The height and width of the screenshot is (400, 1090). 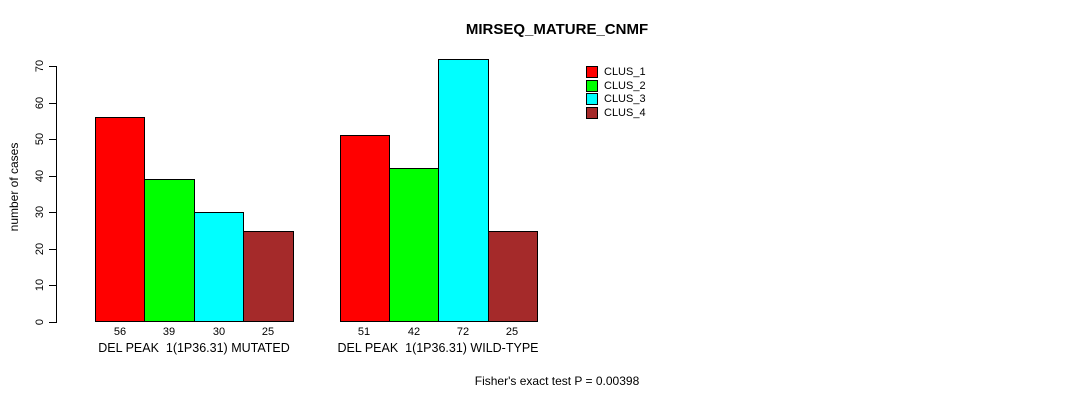 I want to click on legend-item: CLUS_3, so click(x=616, y=99).